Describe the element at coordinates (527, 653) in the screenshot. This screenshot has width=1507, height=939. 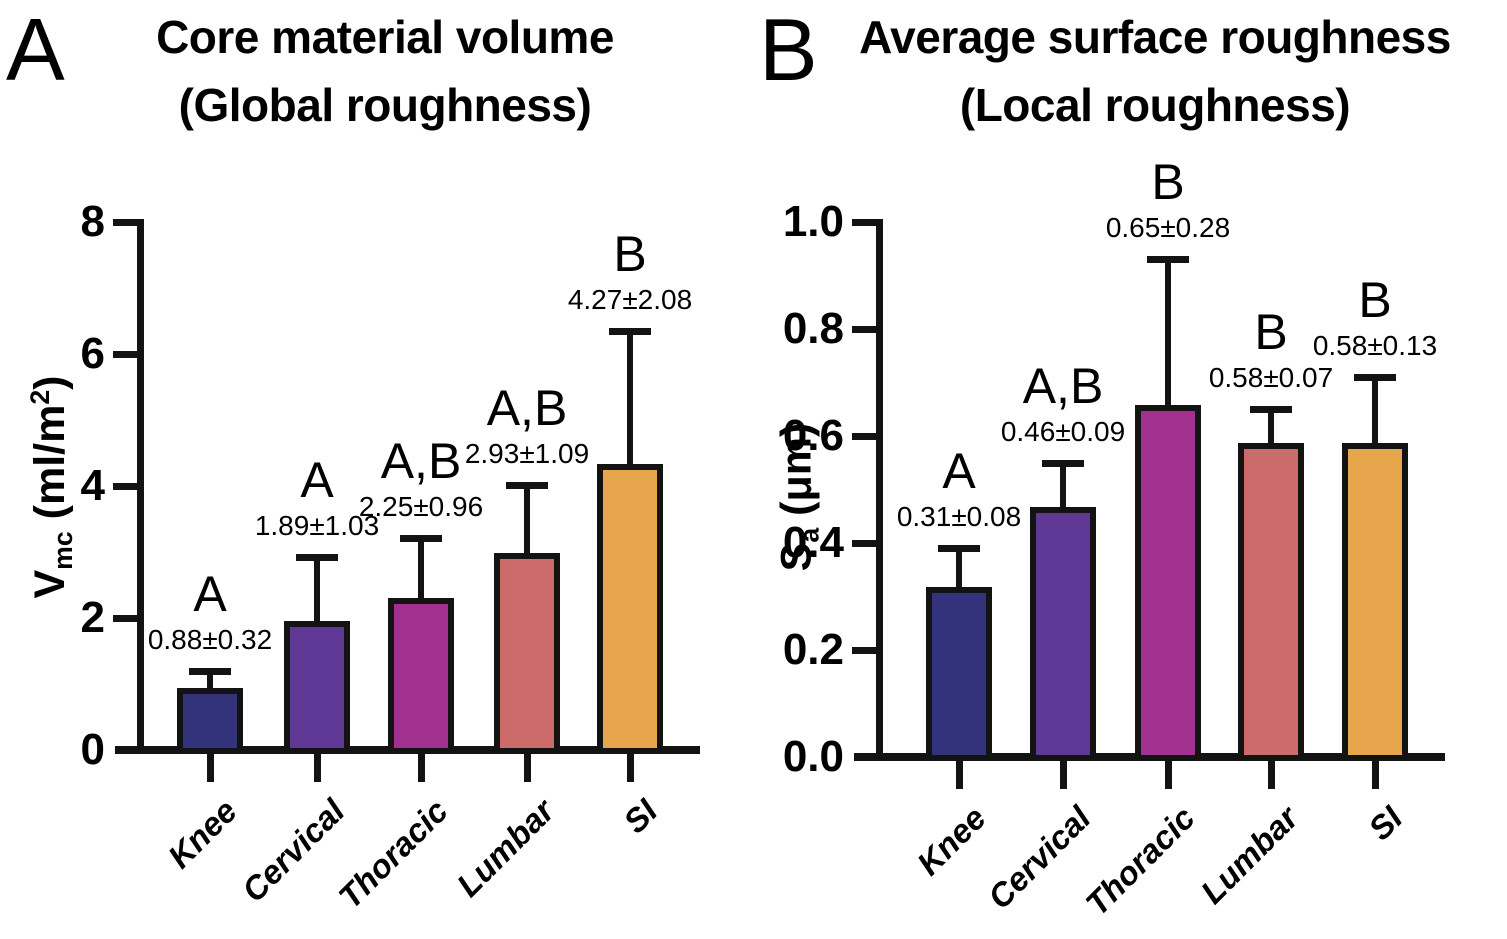
I see `bar-lumbar` at that location.